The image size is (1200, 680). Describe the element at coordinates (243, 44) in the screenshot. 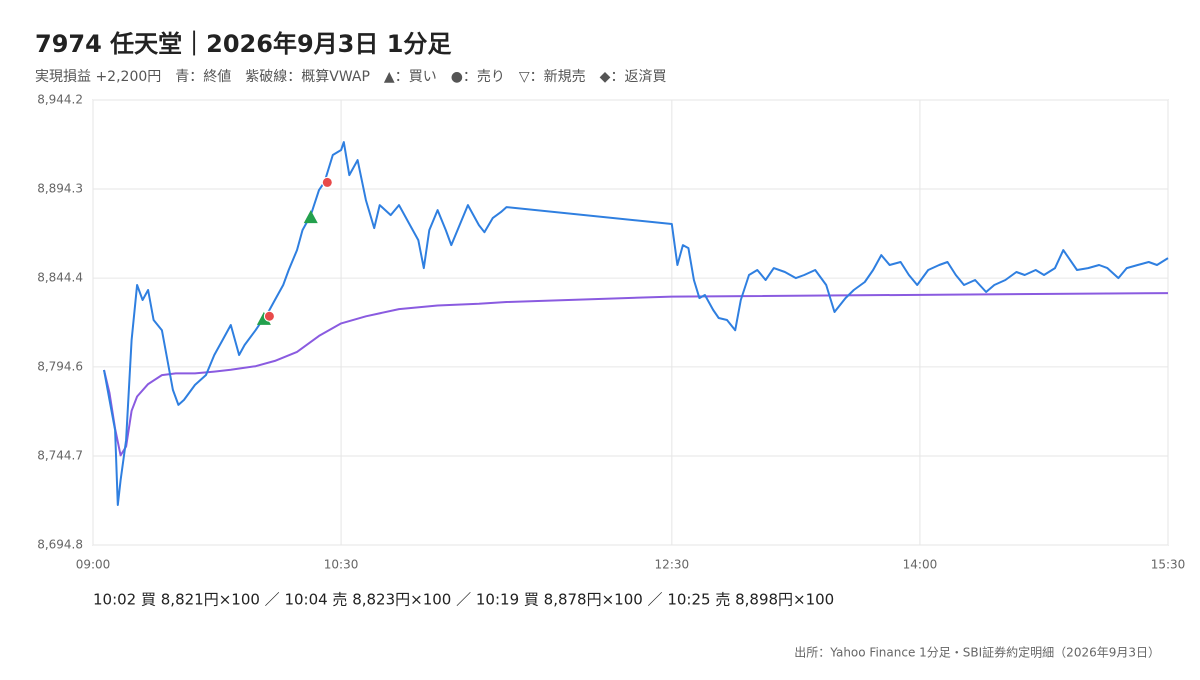

I see `chart-title: 7974 任天堂｜2026年9月3日 1分足` at that location.